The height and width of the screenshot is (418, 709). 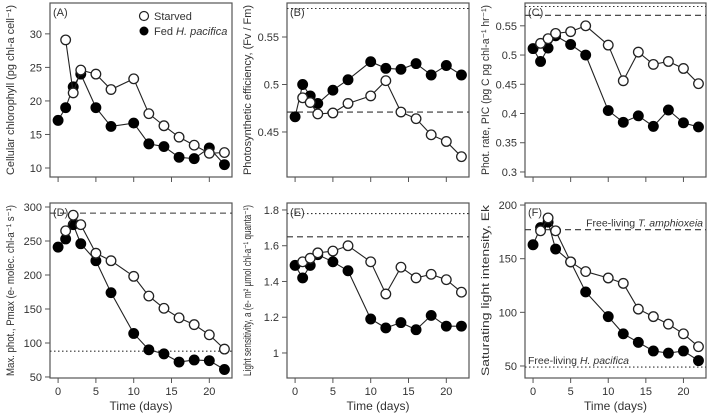 I want to click on fed-series-line, so click(x=615, y=81).